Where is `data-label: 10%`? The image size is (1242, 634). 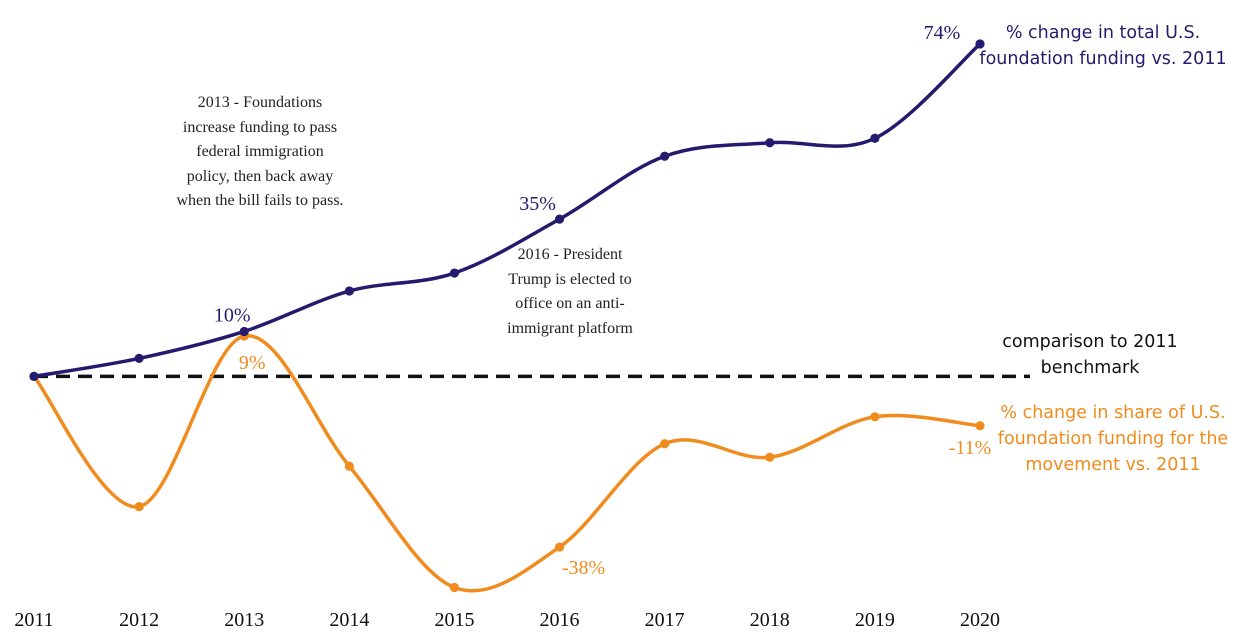
data-label: 10% is located at coordinates (232, 315).